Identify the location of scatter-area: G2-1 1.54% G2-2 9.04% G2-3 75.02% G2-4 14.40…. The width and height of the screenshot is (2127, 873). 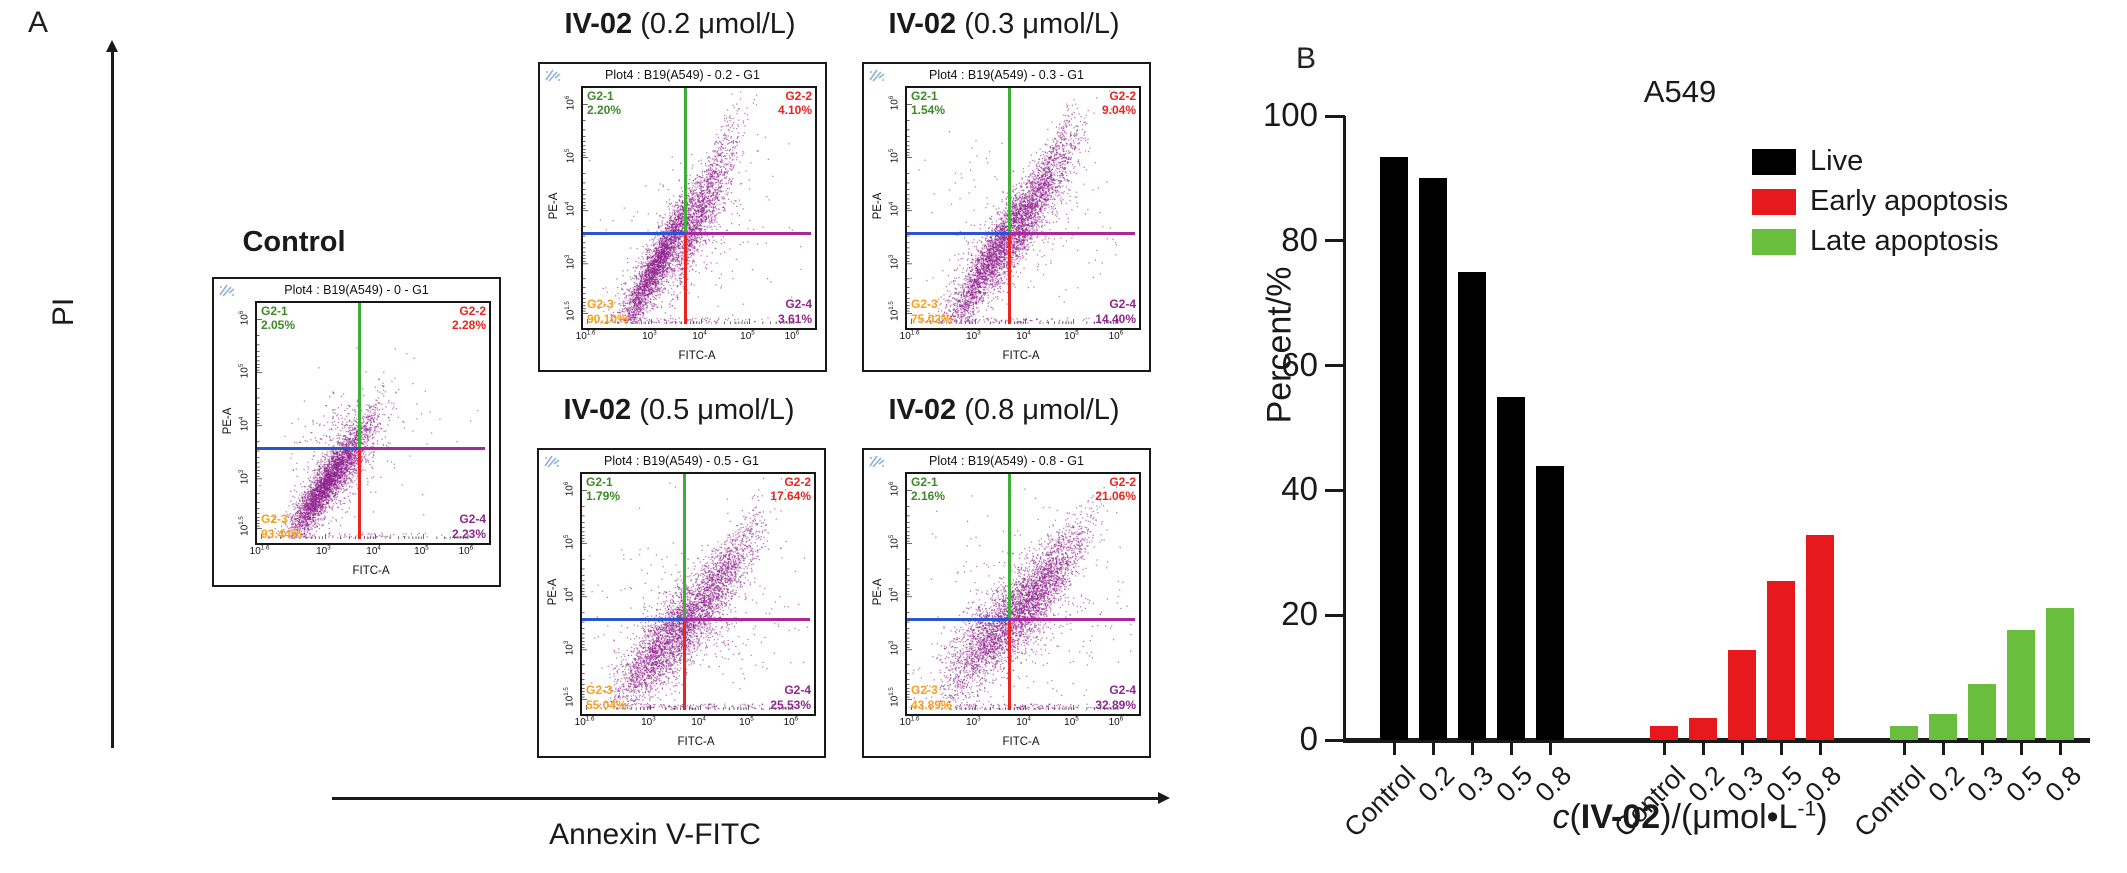
(1023, 208).